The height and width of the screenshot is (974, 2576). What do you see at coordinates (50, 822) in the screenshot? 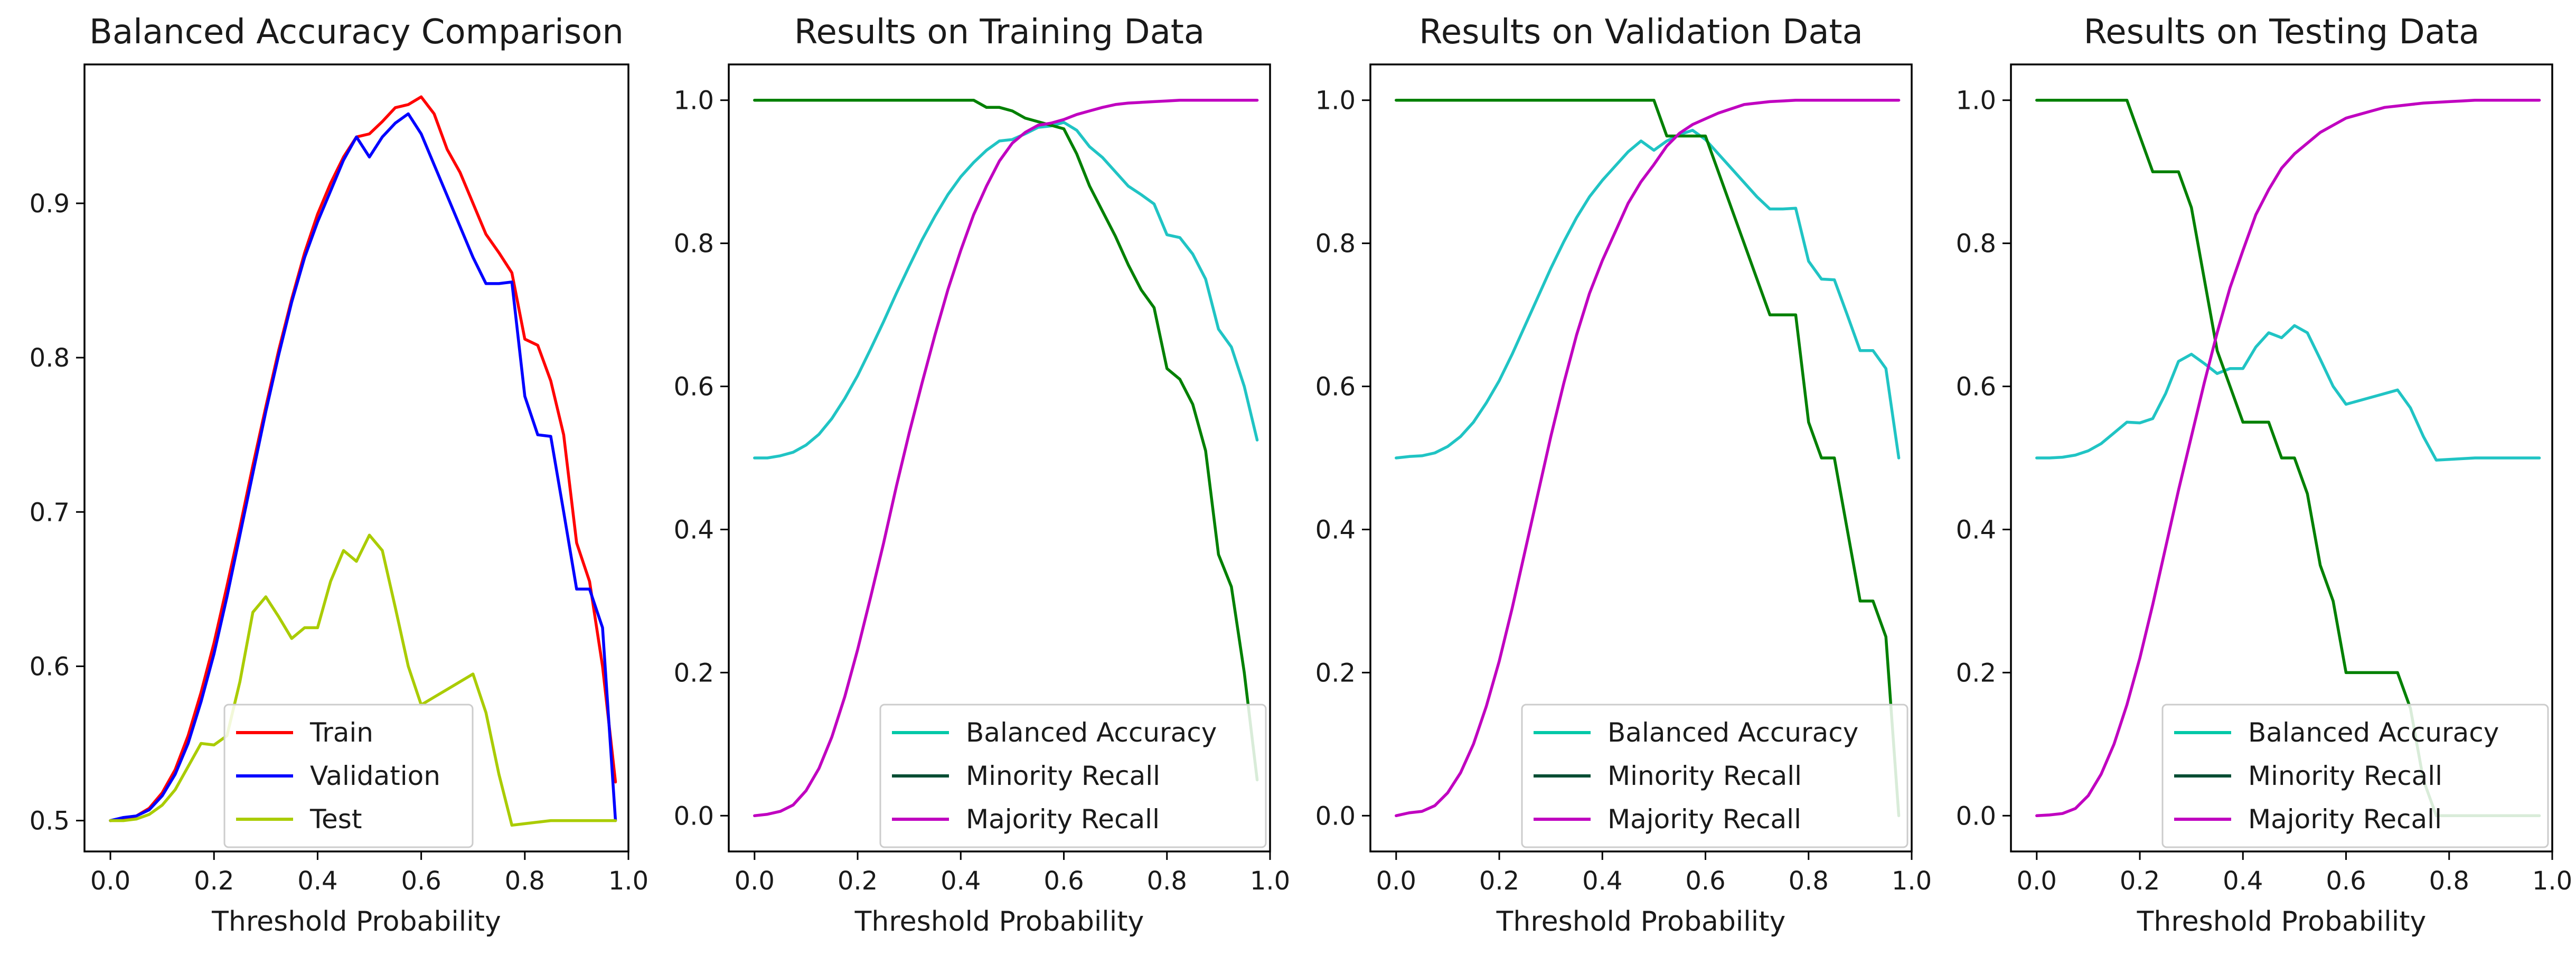
I see `y-tick-label: 0.5` at bounding box center [50, 822].